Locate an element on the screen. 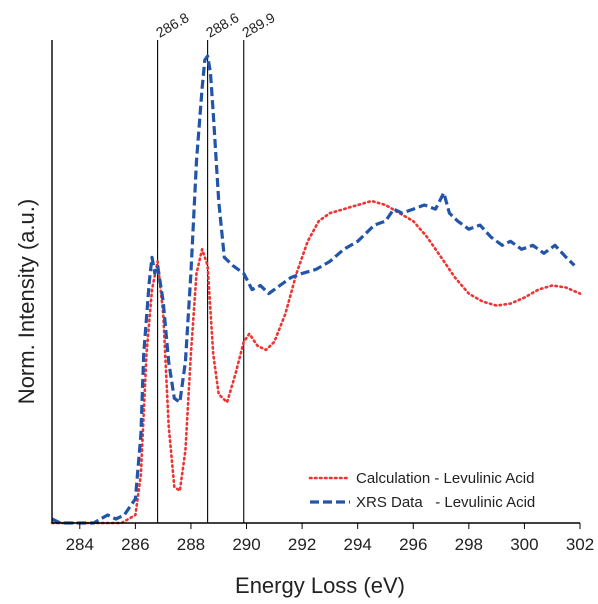 The image size is (598, 604). reference-line-label: 286.8 is located at coordinates (172, 24).